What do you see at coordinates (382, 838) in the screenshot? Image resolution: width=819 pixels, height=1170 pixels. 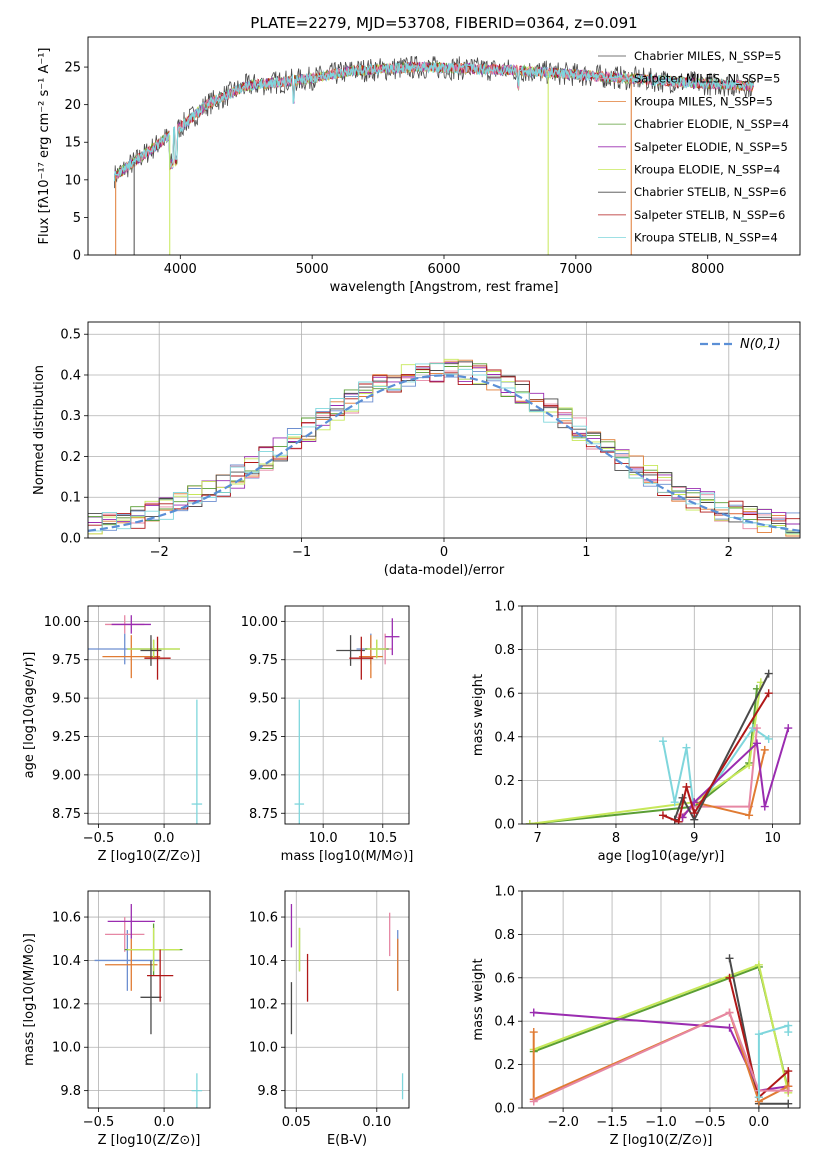 I see `x-tick-label: 10.5` at bounding box center [382, 838].